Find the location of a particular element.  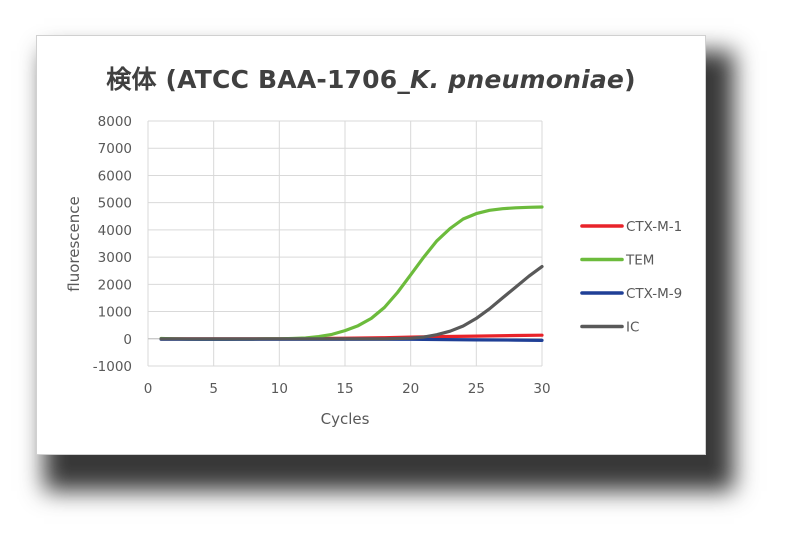

y-tick-label: 2000 is located at coordinates (115, 285).